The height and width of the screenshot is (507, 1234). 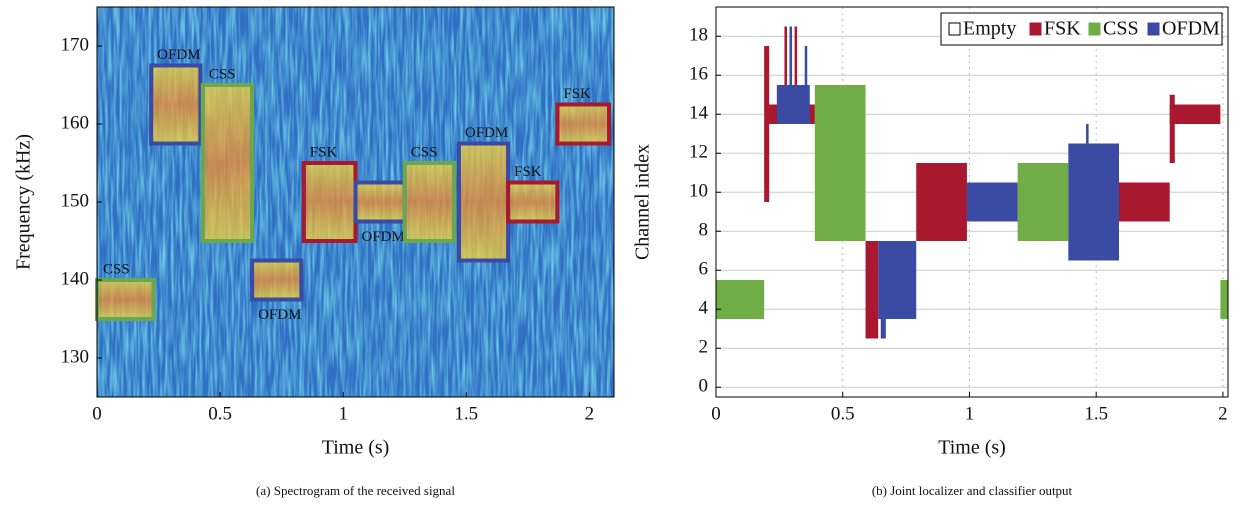 What do you see at coordinates (704, 230) in the screenshot?
I see `y-tick-label: 8` at bounding box center [704, 230].